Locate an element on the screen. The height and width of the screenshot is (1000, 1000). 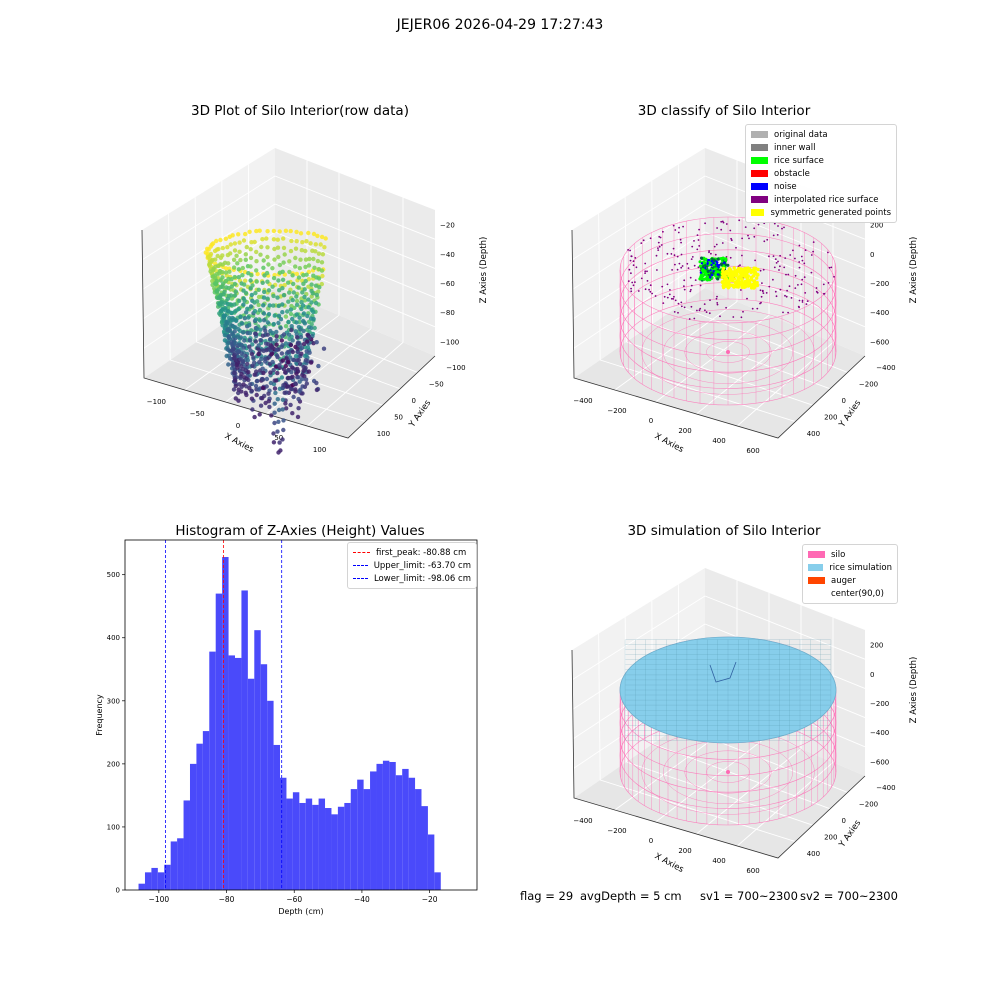
x-tick-label: 600 is located at coordinates (752, 451).